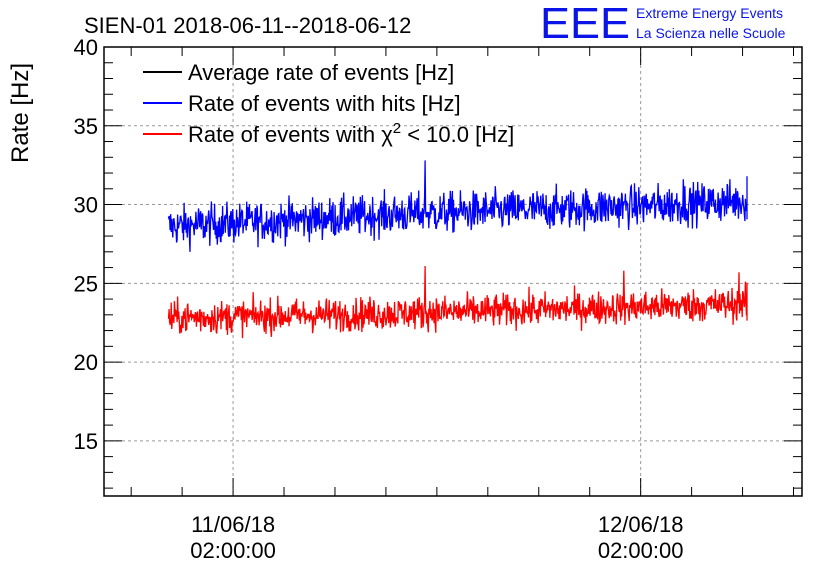 The height and width of the screenshot is (572, 836). What do you see at coordinates (86, 205) in the screenshot?
I see `y-tick-label: 30` at bounding box center [86, 205].